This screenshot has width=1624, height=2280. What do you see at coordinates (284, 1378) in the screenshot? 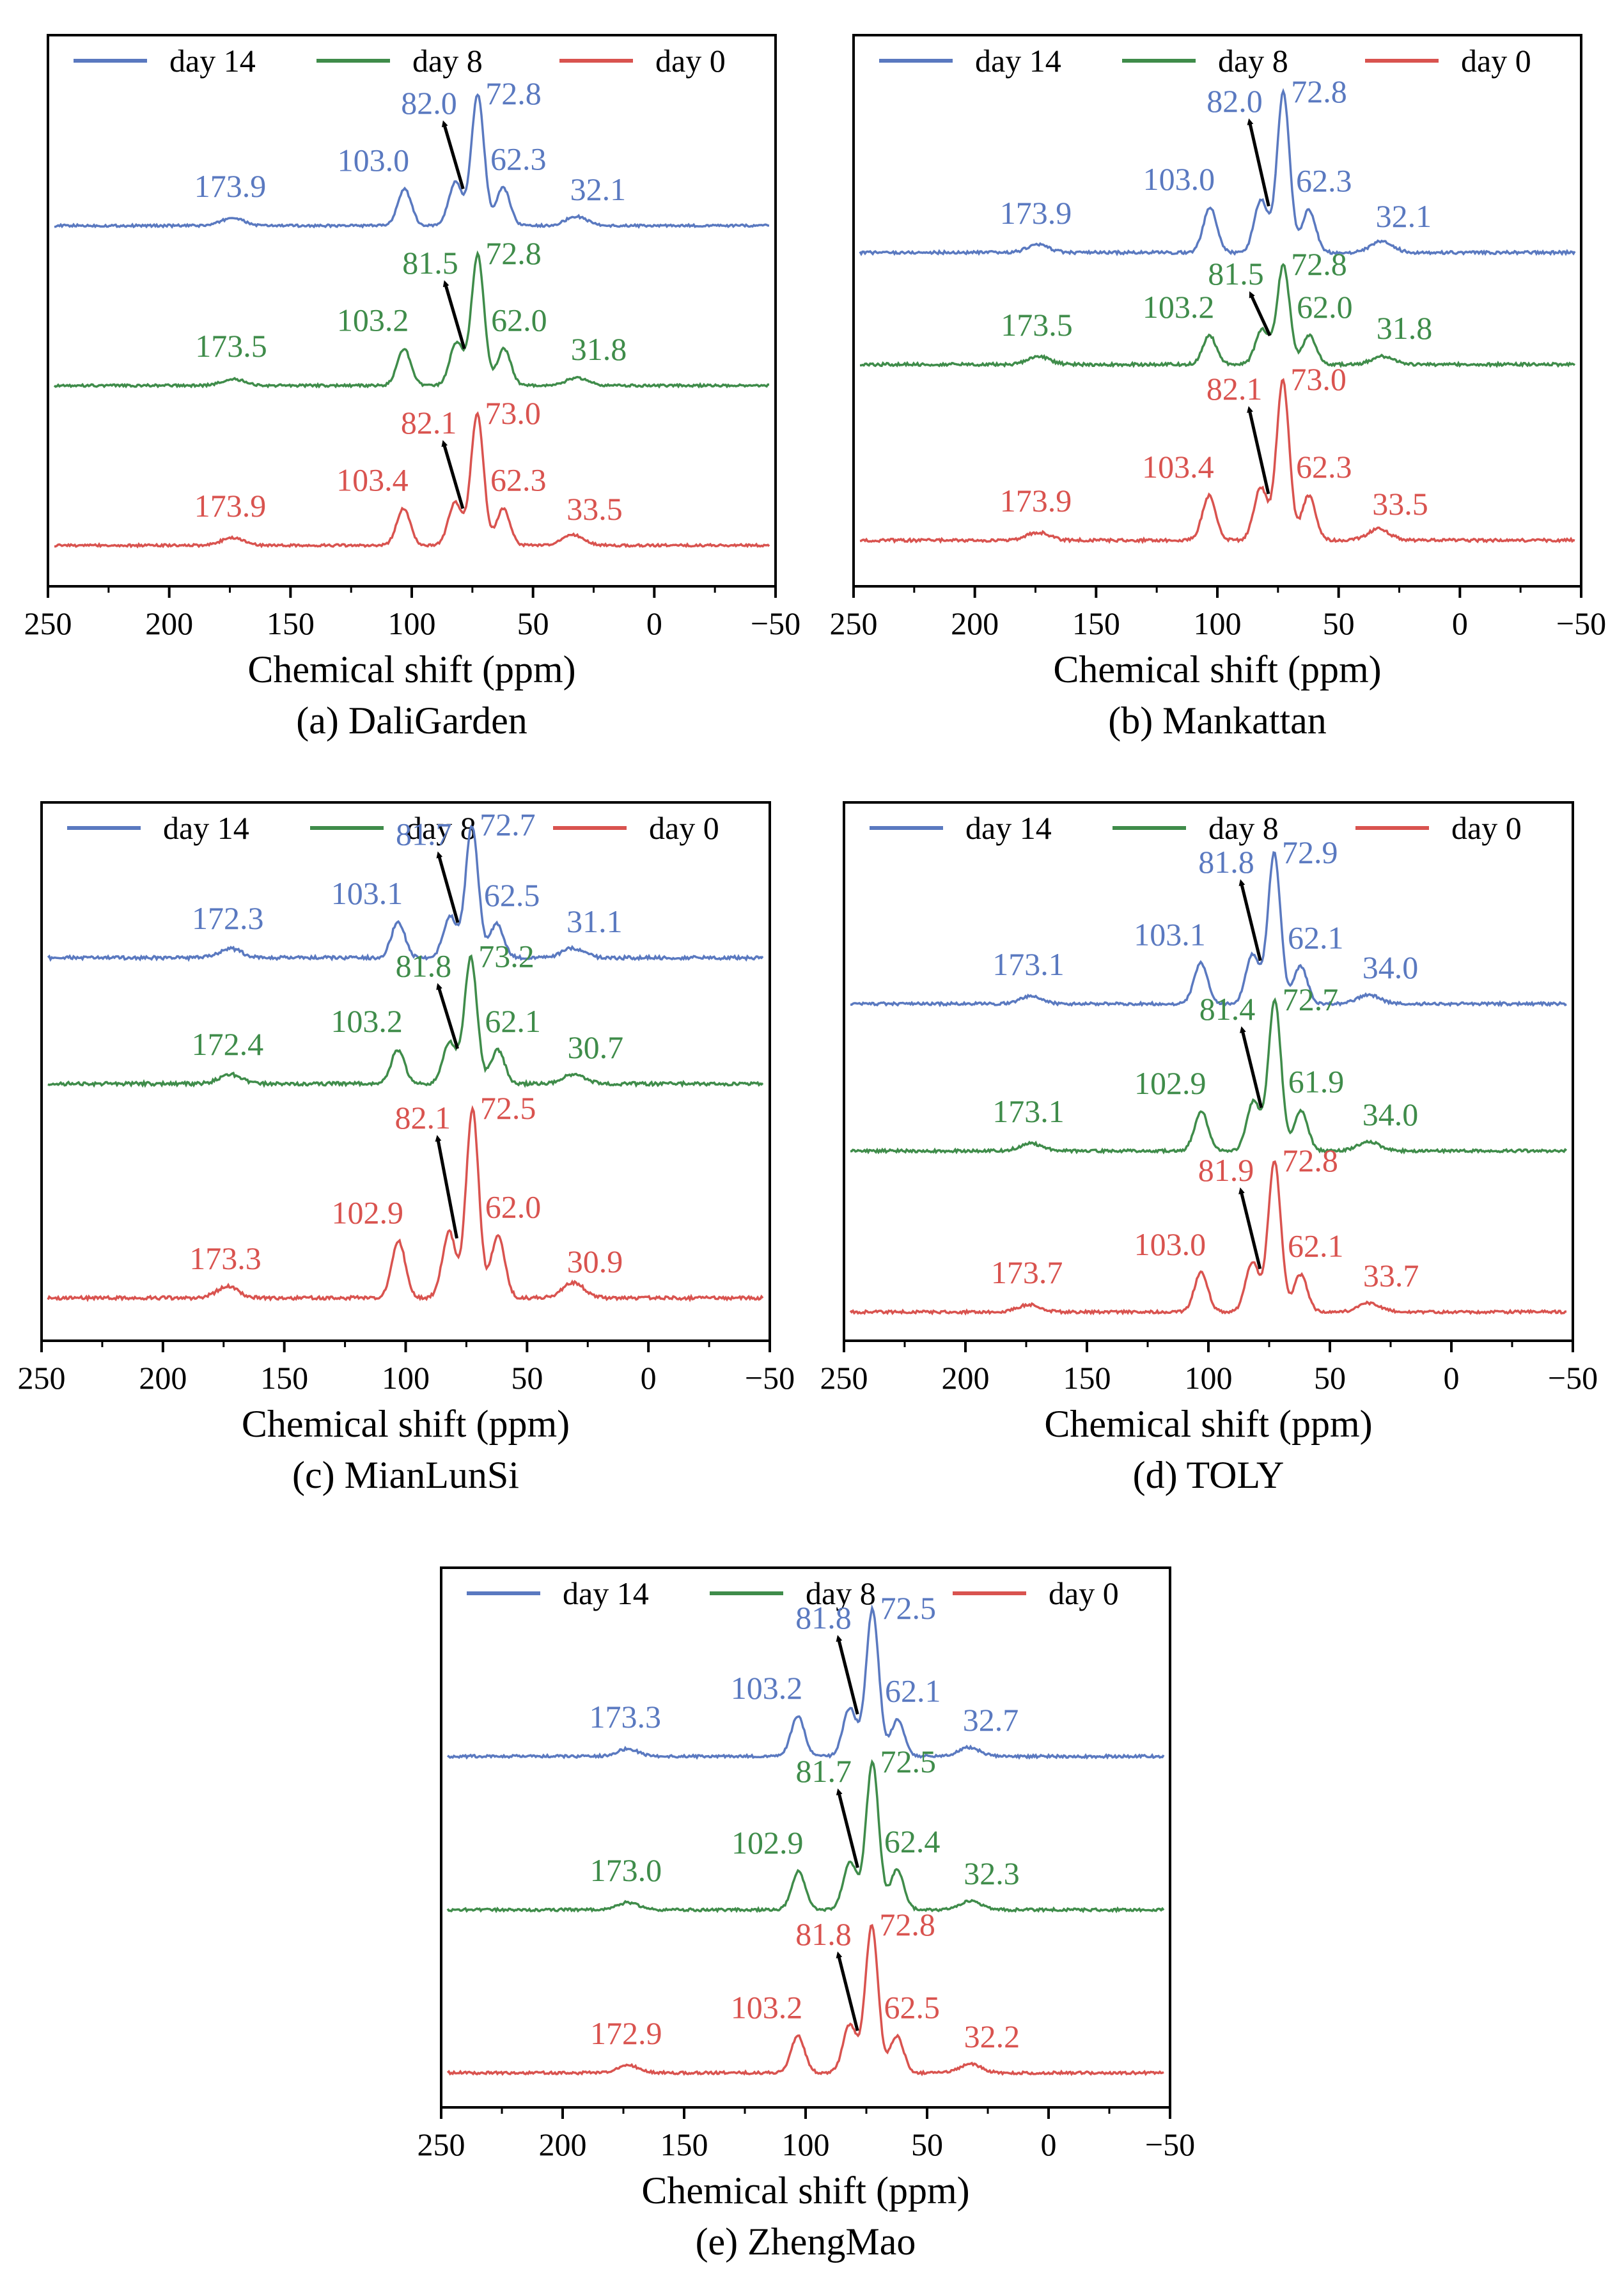
I see `x-tick-label: 150` at bounding box center [284, 1378].